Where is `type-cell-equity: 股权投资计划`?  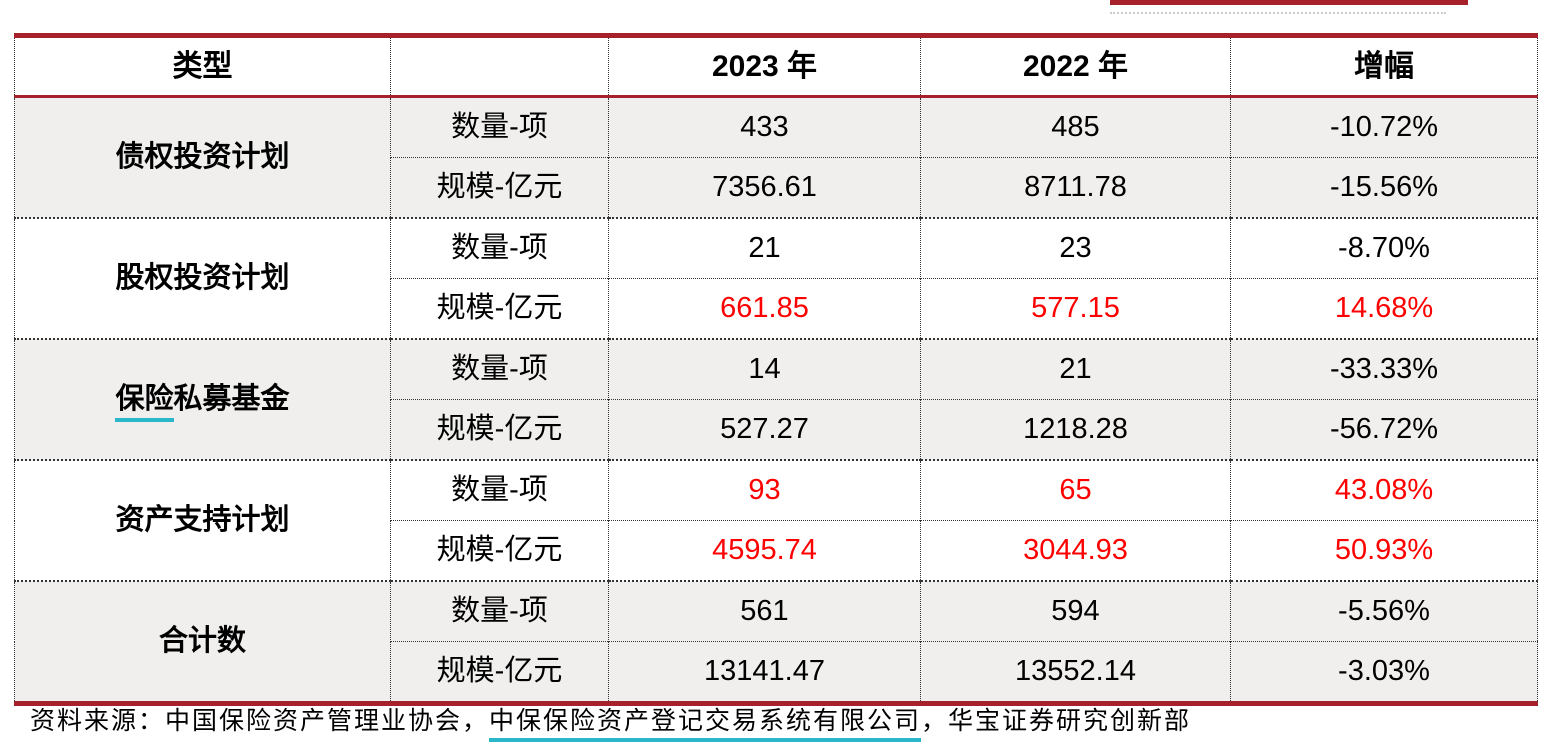
type-cell-equity: 股权投资计划 is located at coordinates (202, 278).